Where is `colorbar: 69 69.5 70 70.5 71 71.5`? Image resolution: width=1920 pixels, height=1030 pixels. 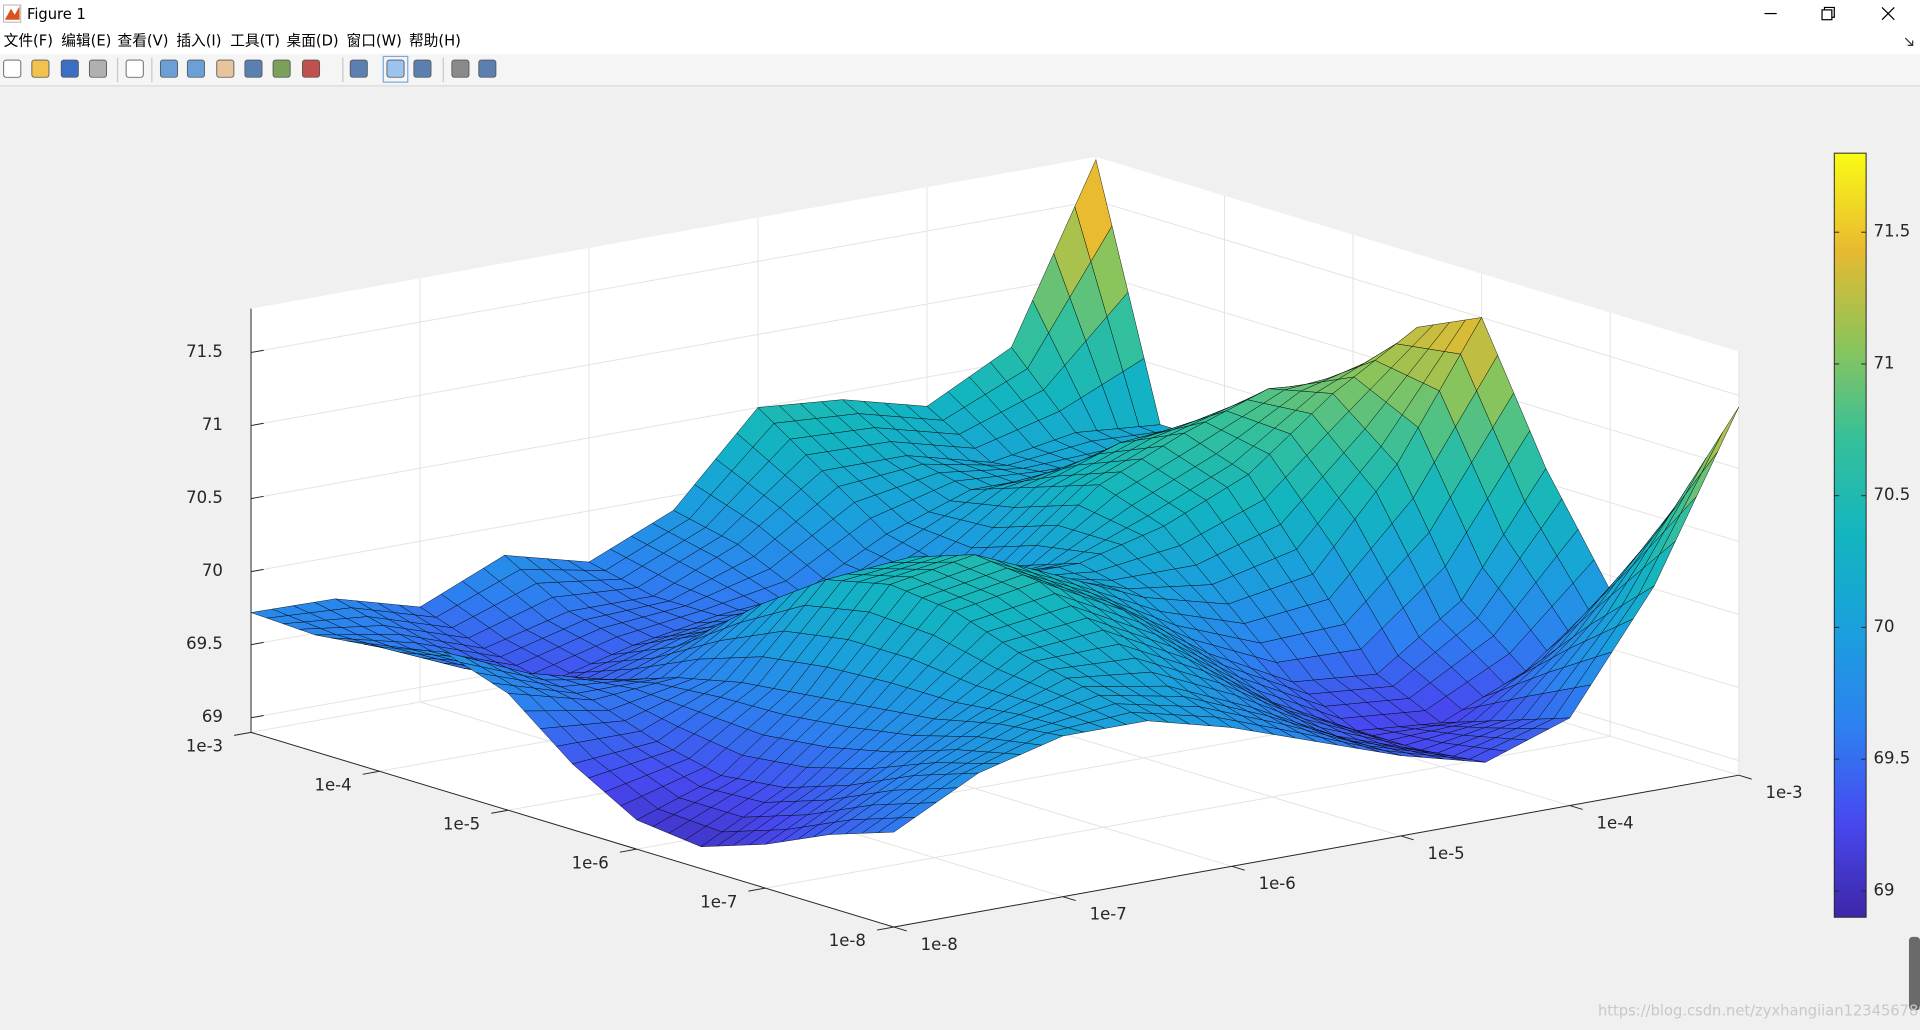 colorbar: 69 69.5 70 70.5 71 71.5 is located at coordinates (1871, 535).